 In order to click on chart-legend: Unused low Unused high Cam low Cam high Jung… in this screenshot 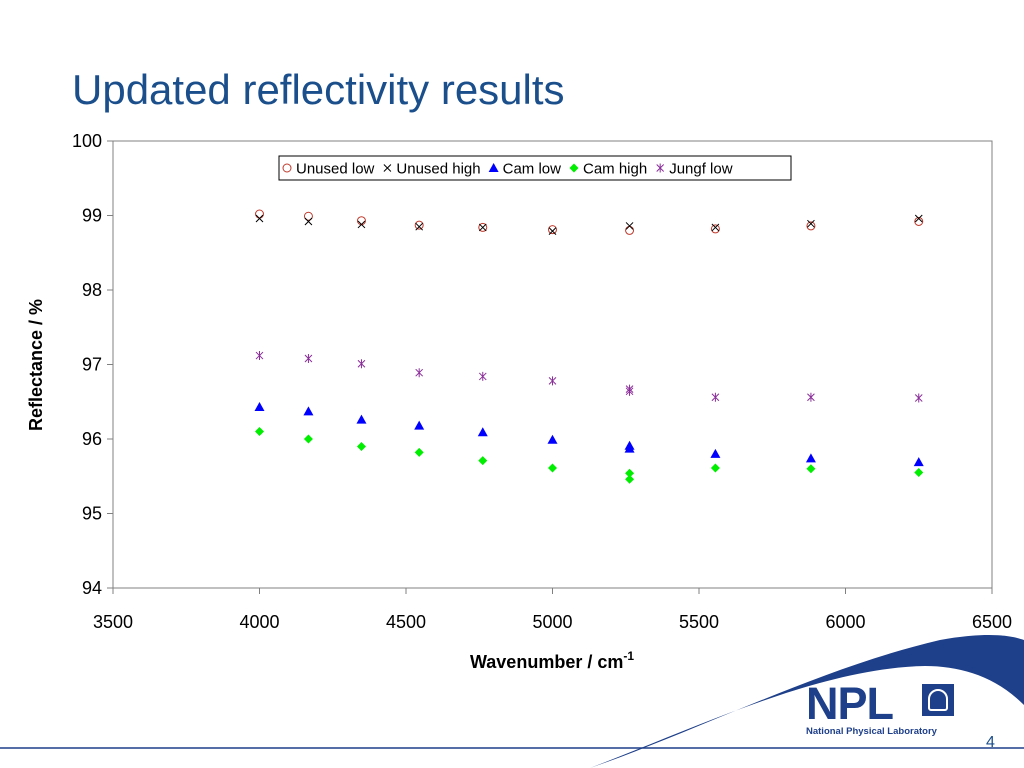, I will do `click(535, 168)`.